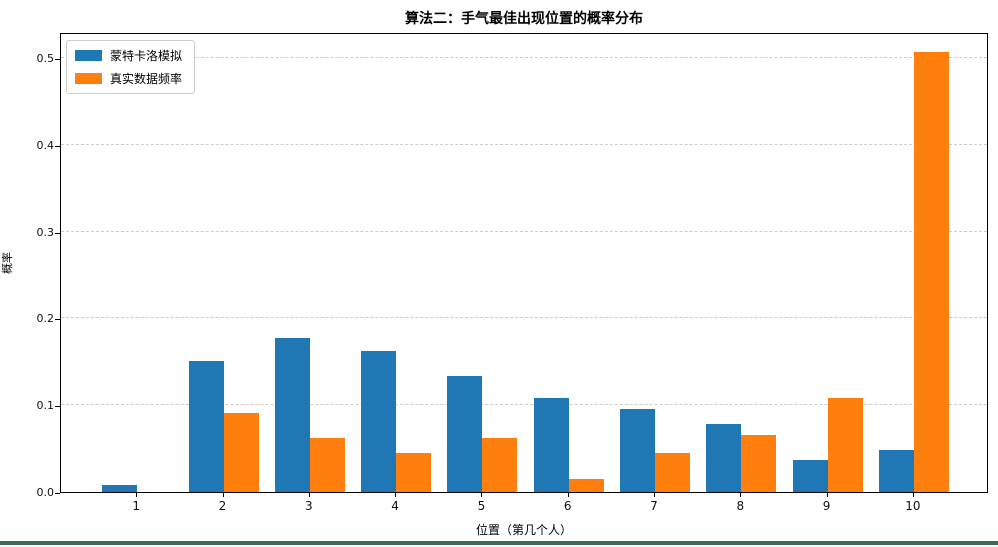 Image resolution: width=998 pixels, height=547 pixels. Describe the element at coordinates (826, 506) in the screenshot. I see `x-tick-label: 9` at that location.